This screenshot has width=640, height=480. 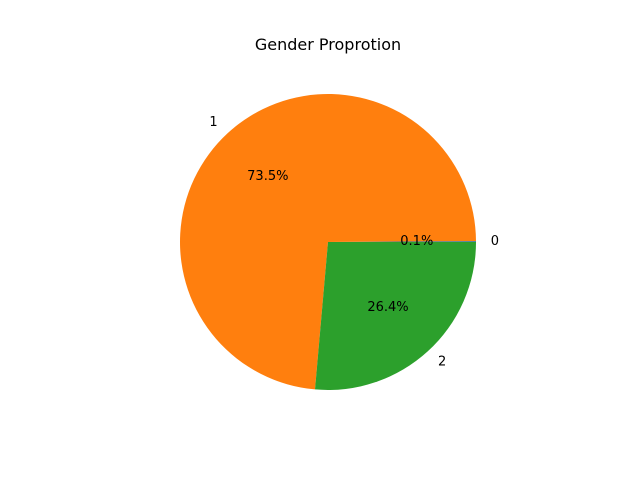 What do you see at coordinates (442, 362) in the screenshot?
I see `slice-label-2: 2` at bounding box center [442, 362].